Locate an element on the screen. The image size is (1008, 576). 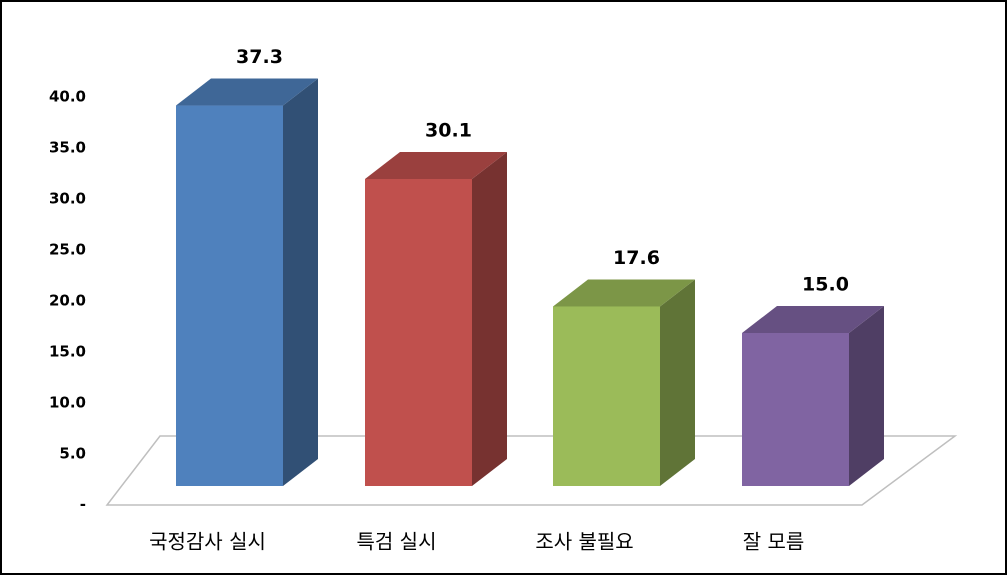
y-tick-label: 25.0 is located at coordinates (67, 250).